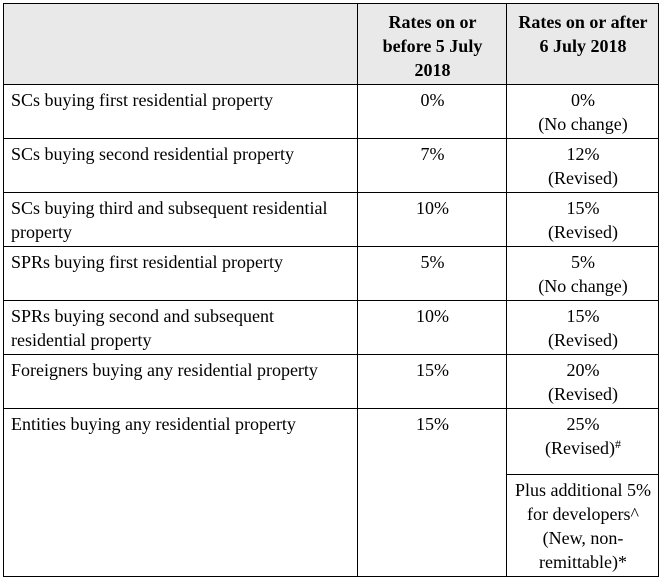 The width and height of the screenshot is (661, 582). What do you see at coordinates (583, 100) in the screenshot?
I see `new-rate-value: 0%` at bounding box center [583, 100].